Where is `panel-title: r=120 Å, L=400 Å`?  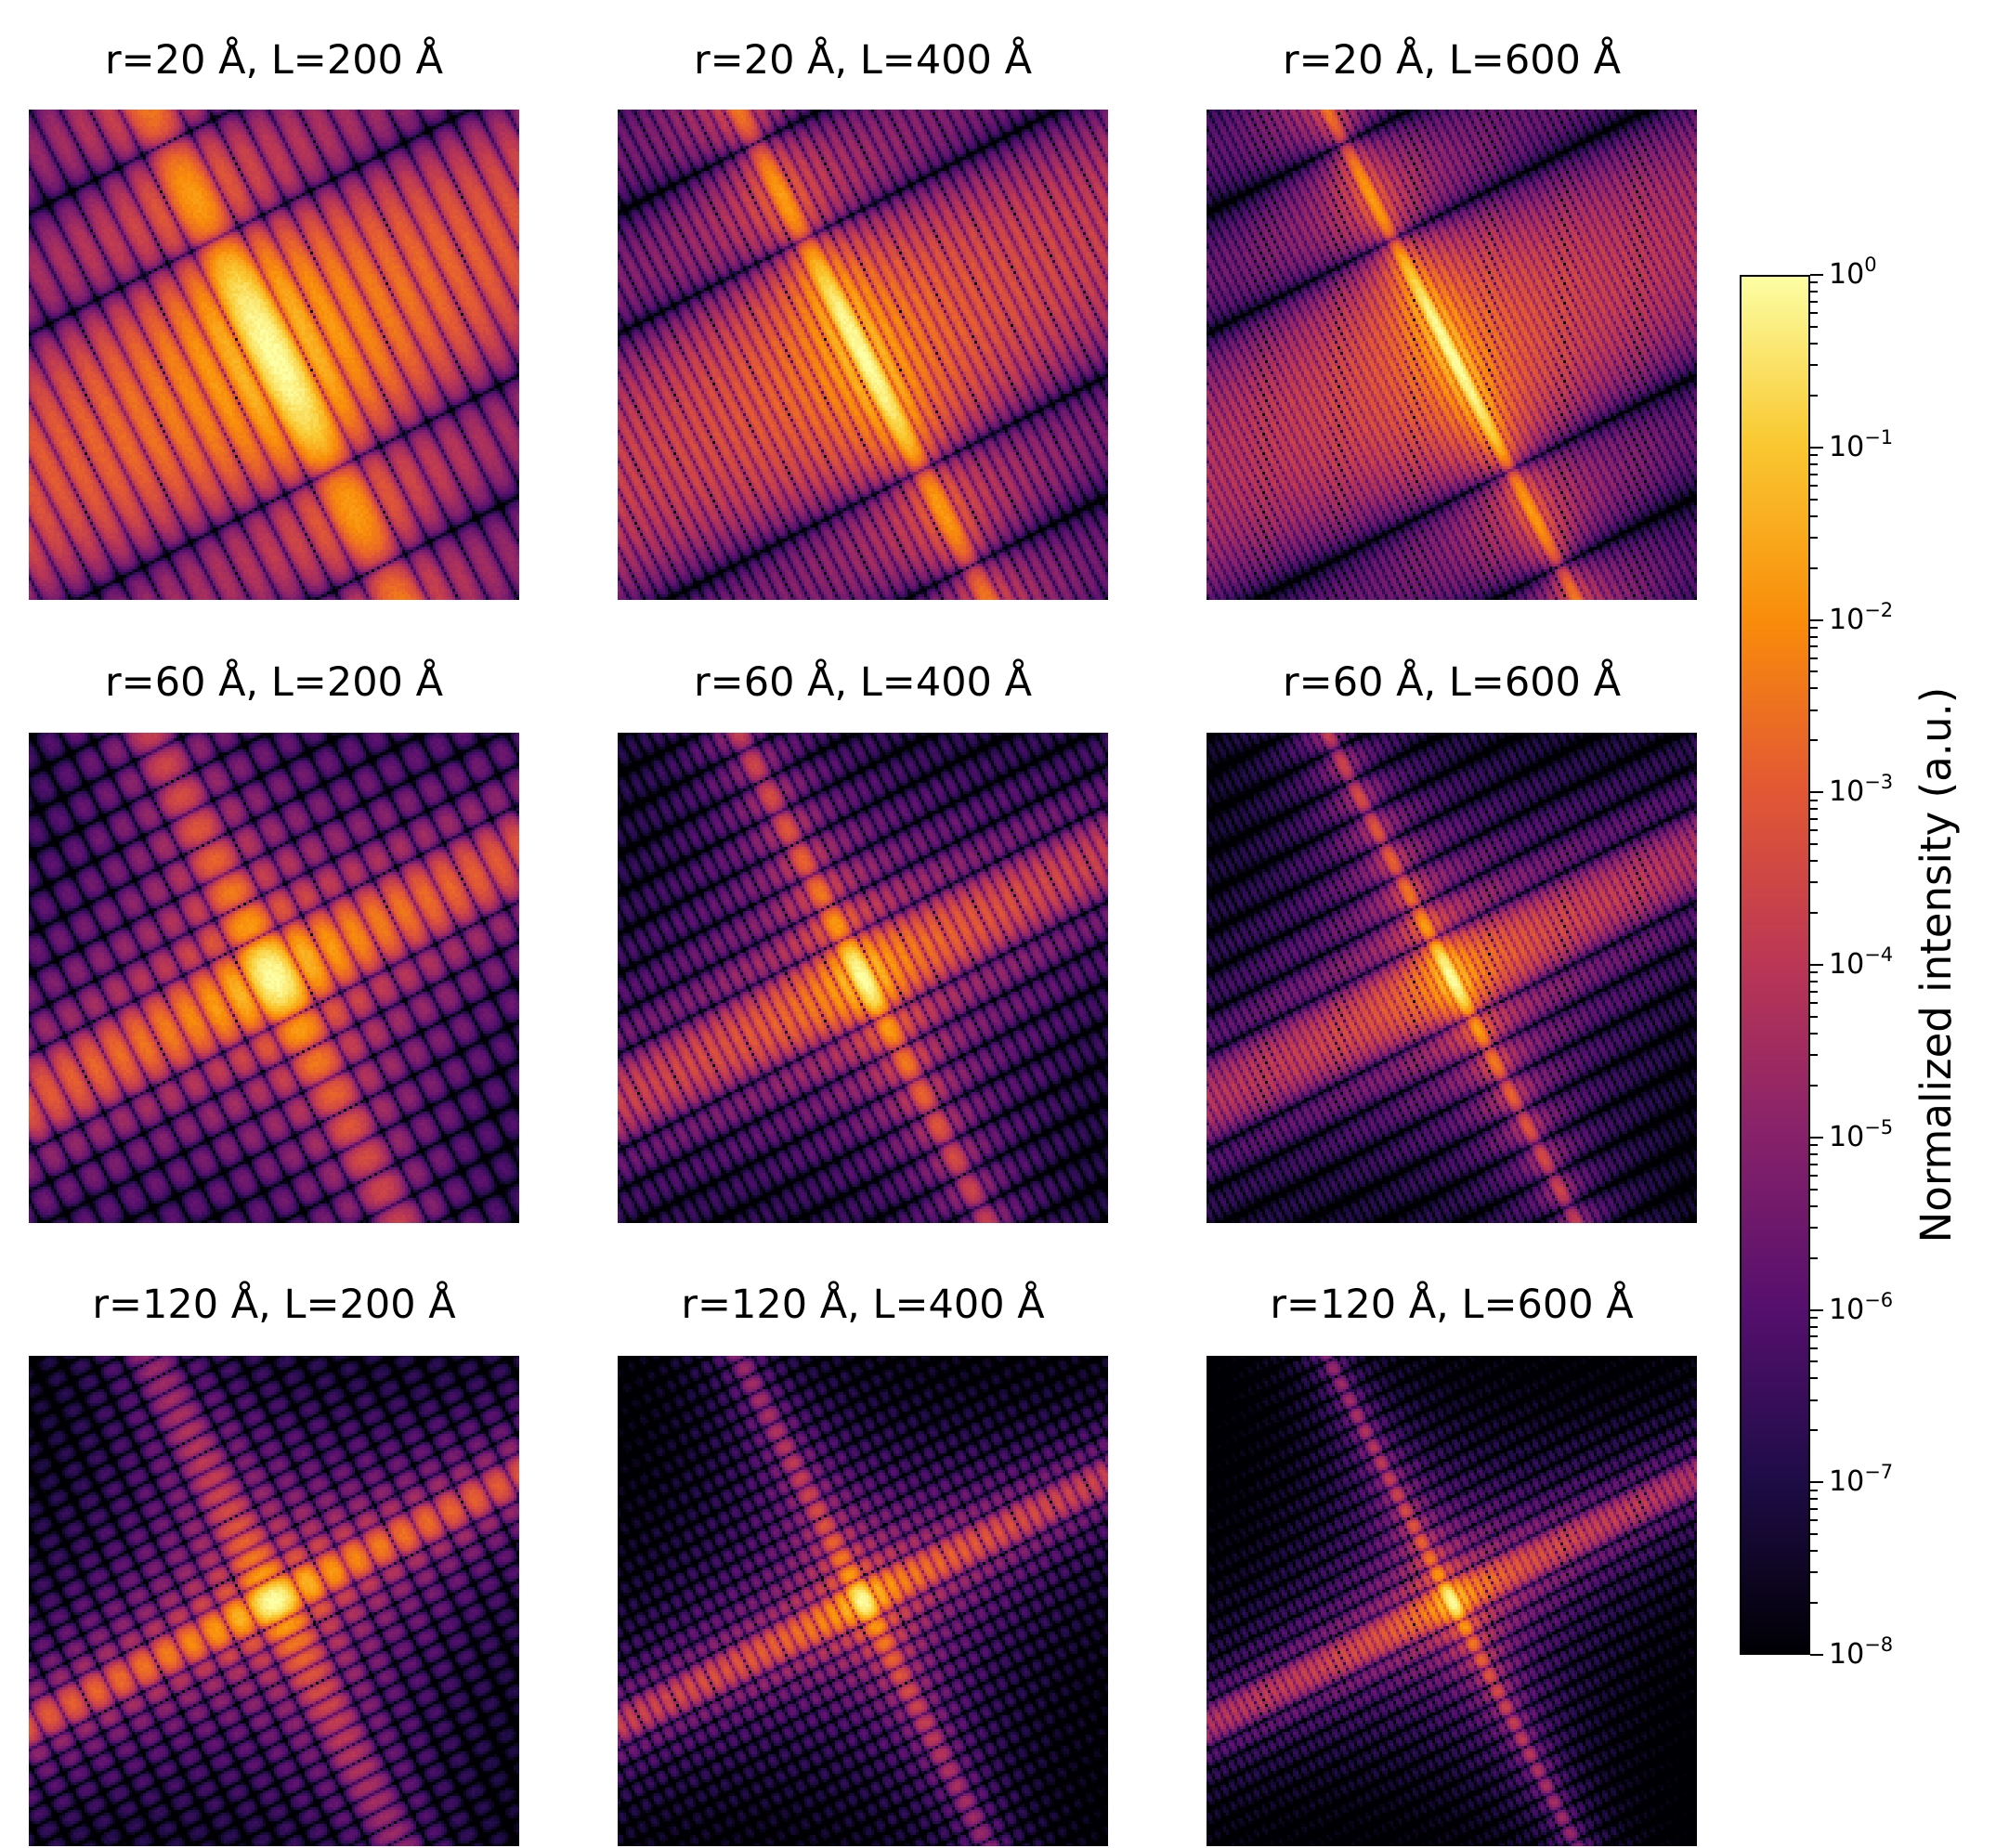 panel-title: r=120 Å, L=400 Å is located at coordinates (863, 1305).